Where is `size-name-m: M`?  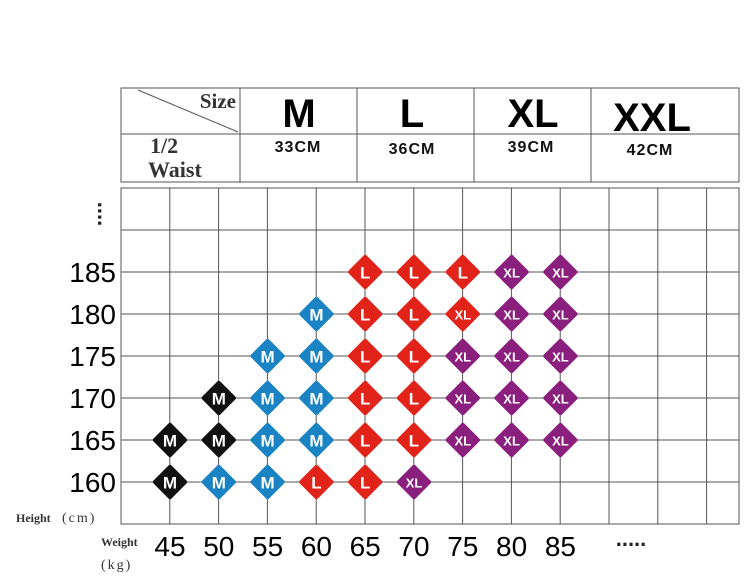
size-name-m: M is located at coordinates (298, 114).